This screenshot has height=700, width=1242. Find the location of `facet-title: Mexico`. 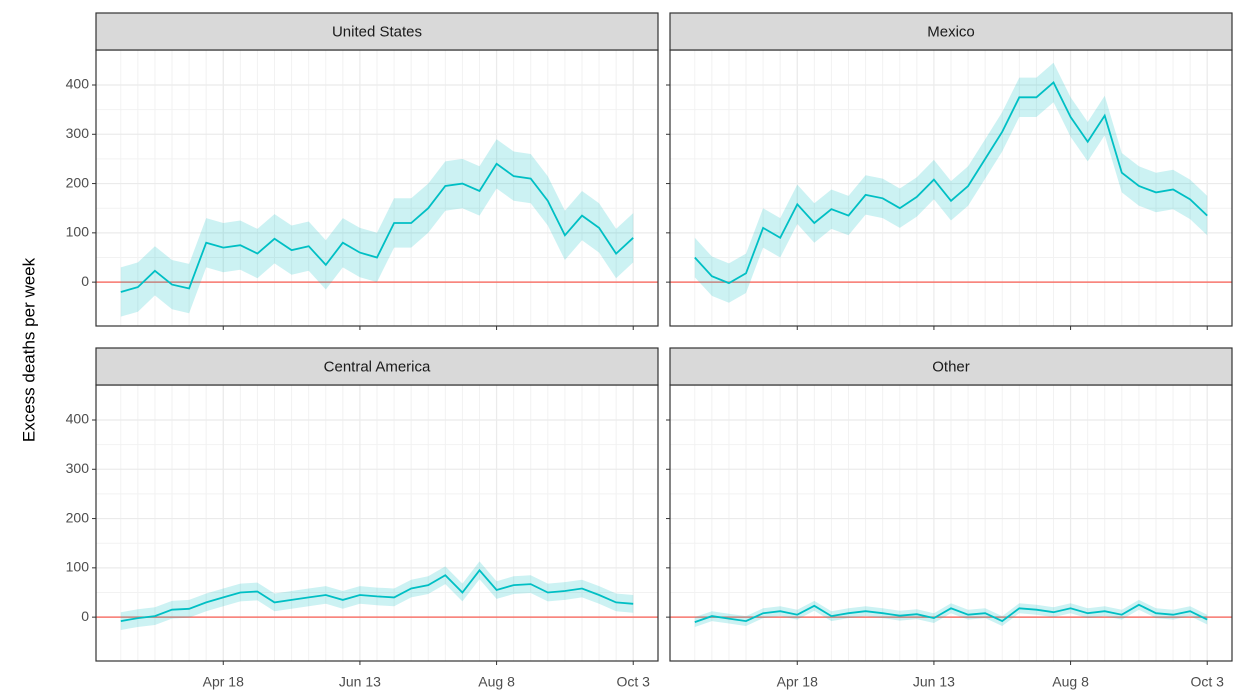

facet-title: Mexico is located at coordinates (951, 31).